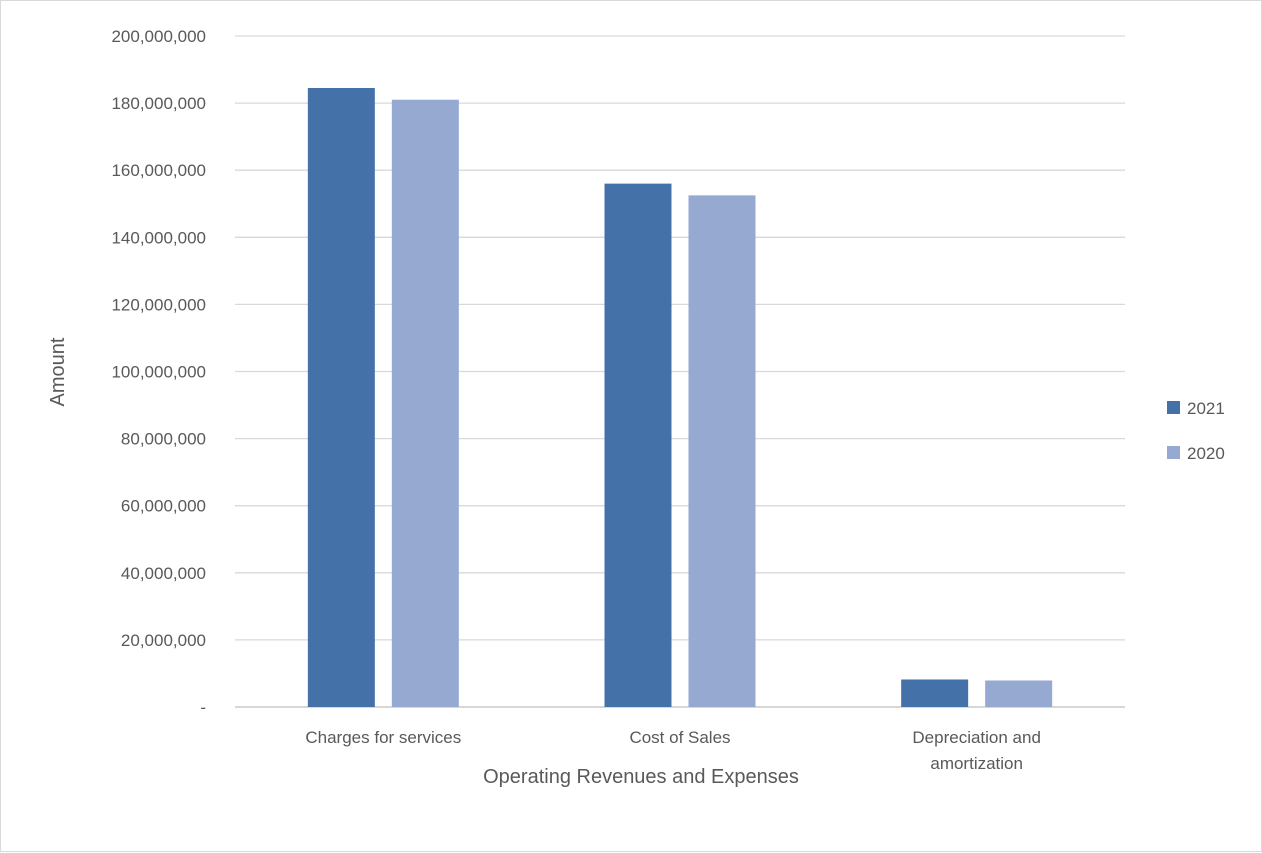  What do you see at coordinates (158, 103) in the screenshot?
I see `y-tick-label: 180,000,000` at bounding box center [158, 103].